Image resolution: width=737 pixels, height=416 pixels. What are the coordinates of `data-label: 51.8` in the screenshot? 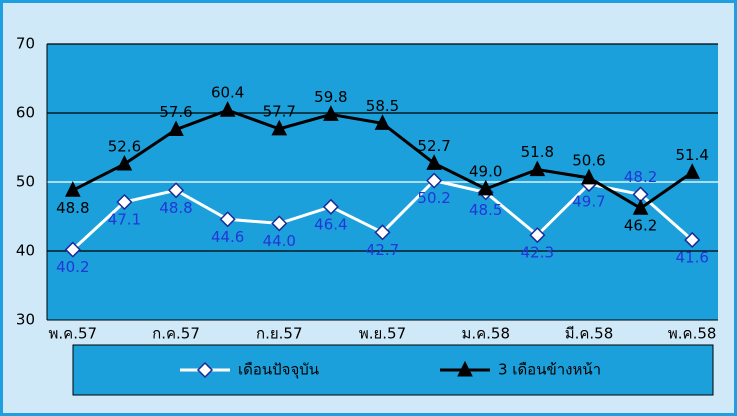 It's located at (537, 152).